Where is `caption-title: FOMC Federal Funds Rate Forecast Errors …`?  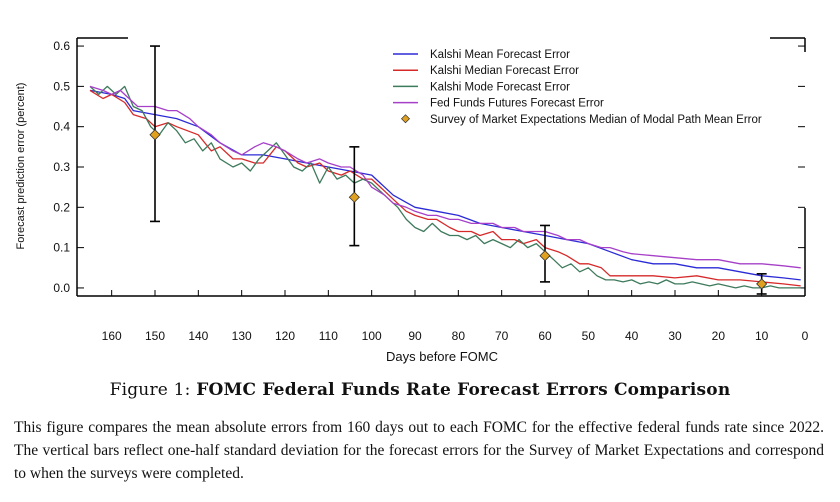 caption-title: FOMC Federal Funds Rate Forecast Errors … is located at coordinates (463, 390).